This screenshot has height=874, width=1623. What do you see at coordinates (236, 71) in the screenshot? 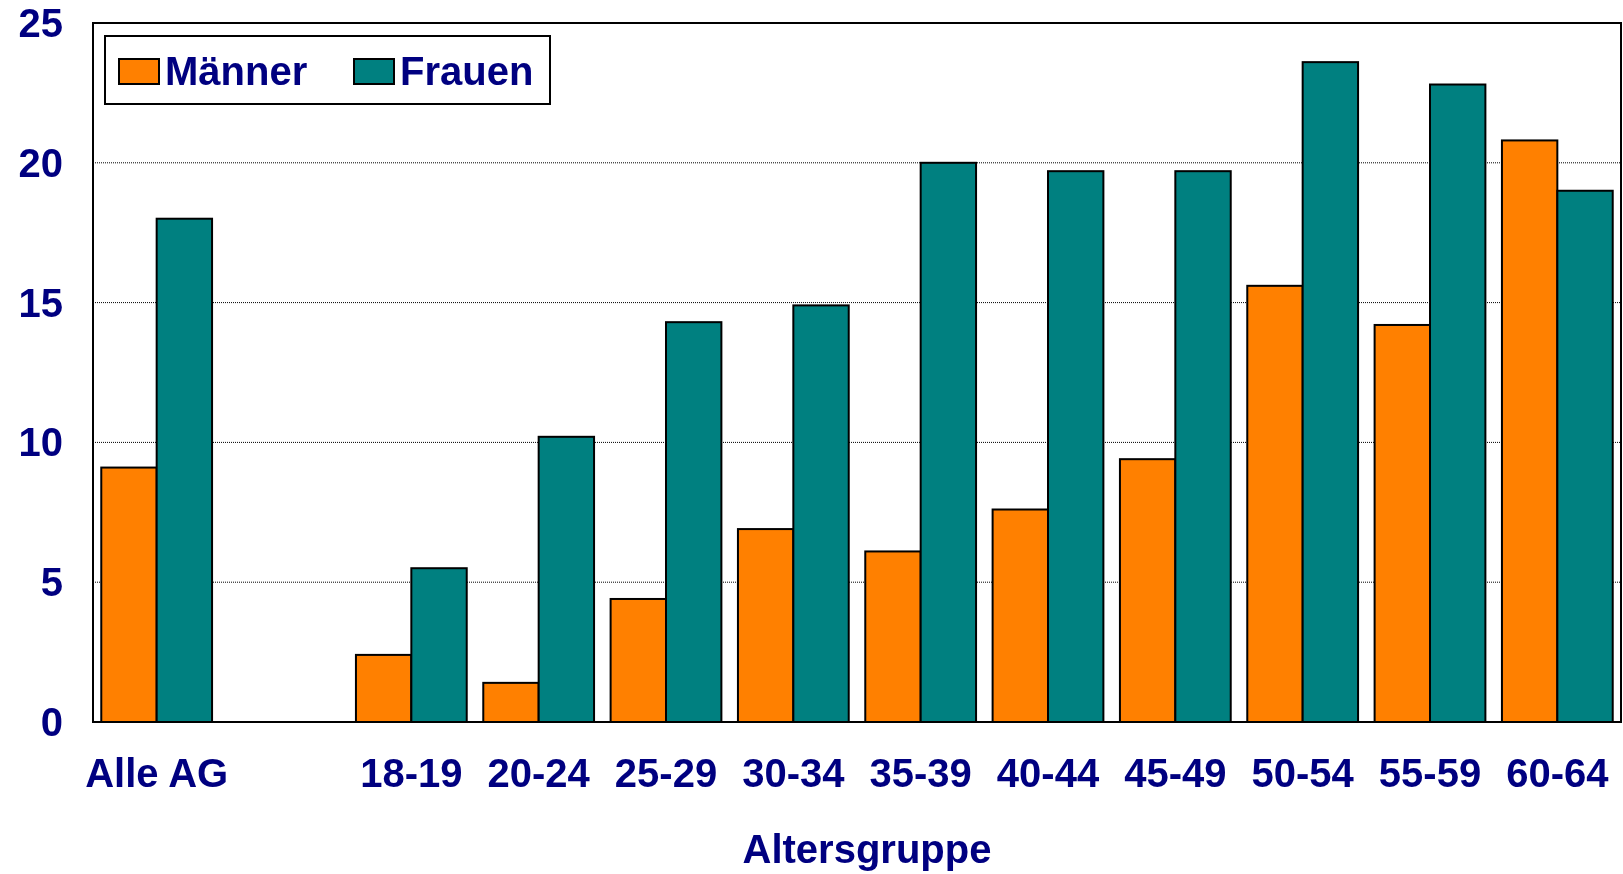
I see `legend-label: Männer` at bounding box center [236, 71].